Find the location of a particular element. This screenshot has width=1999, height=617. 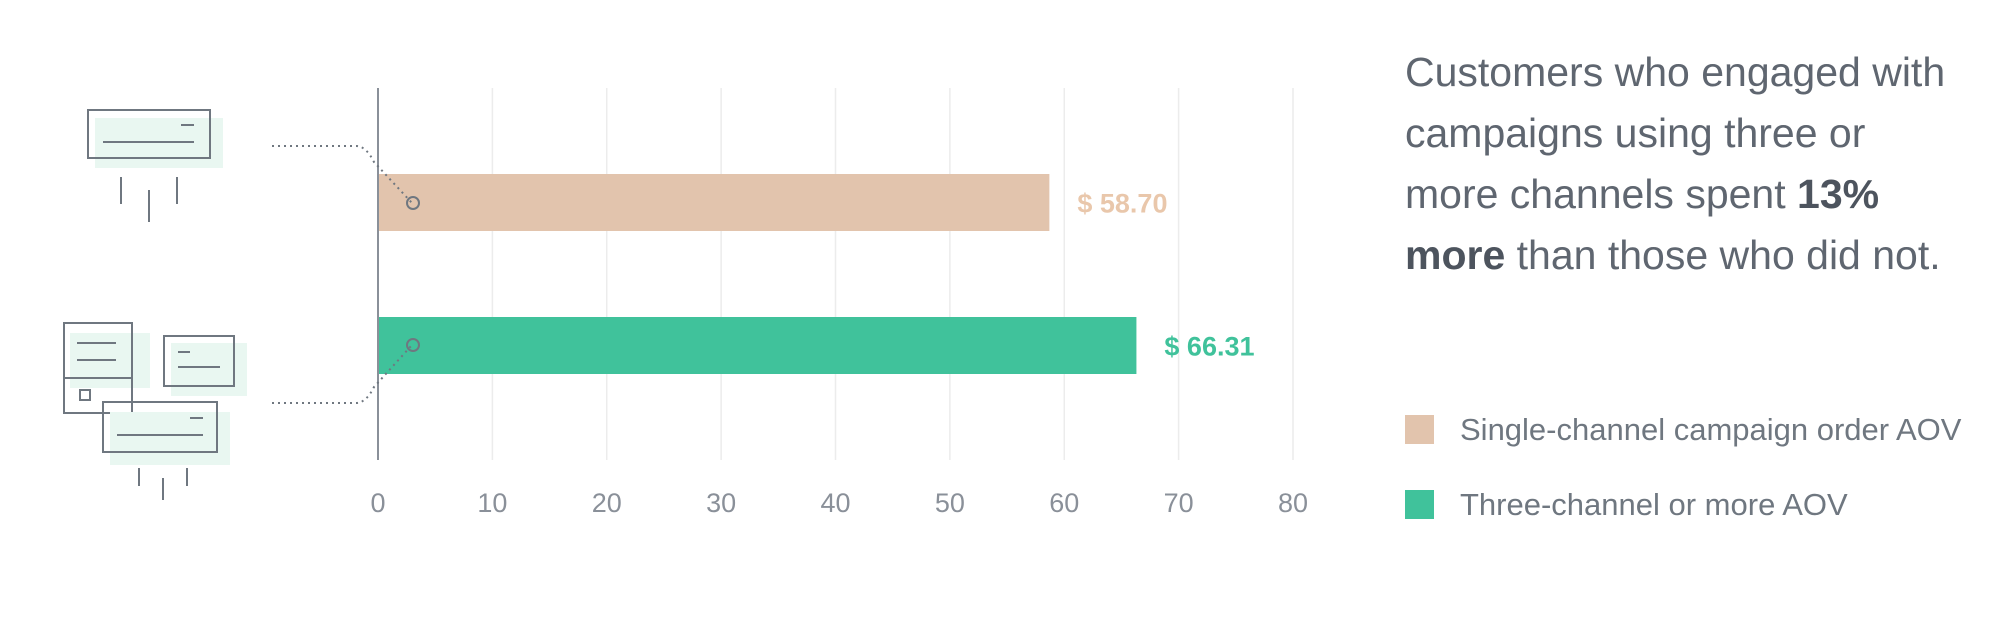

chart-value-labels: $ 58.70 $ 66.31 is located at coordinates (1165, 275).